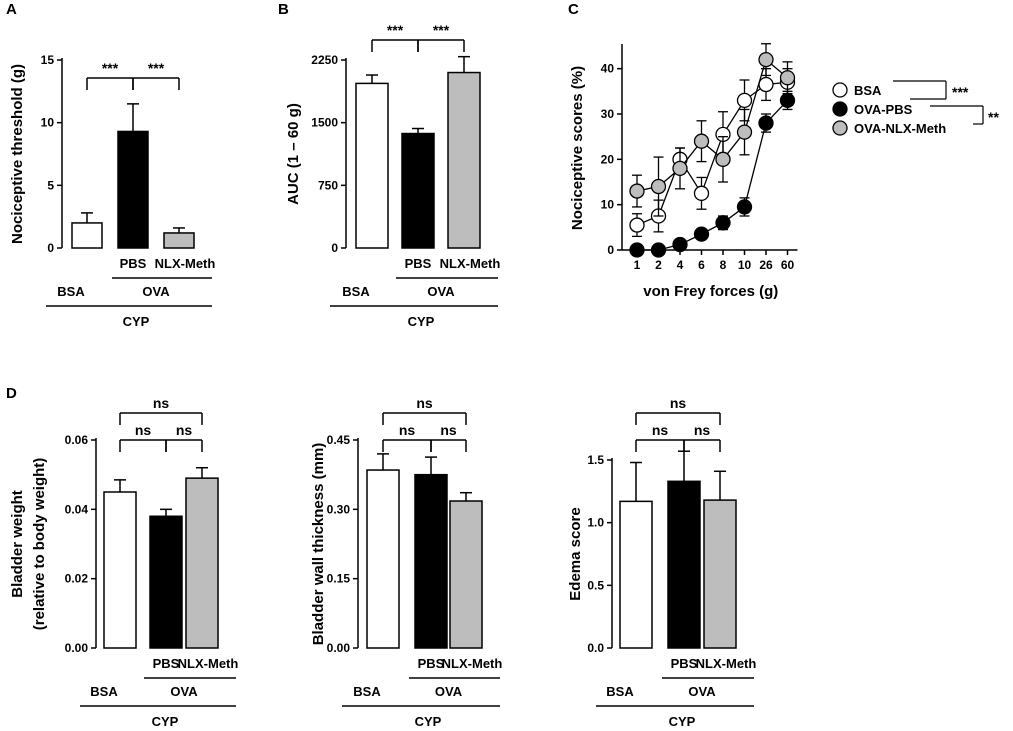  Describe the element at coordinates (608, 114) in the screenshot. I see `y-tick-label: 30` at that location.